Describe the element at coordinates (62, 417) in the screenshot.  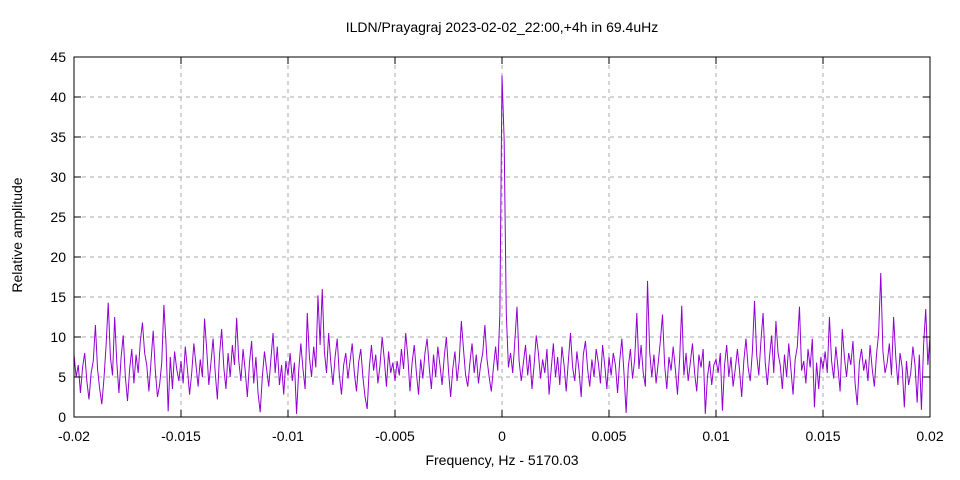
I see `y-tick-label: 0` at that location.